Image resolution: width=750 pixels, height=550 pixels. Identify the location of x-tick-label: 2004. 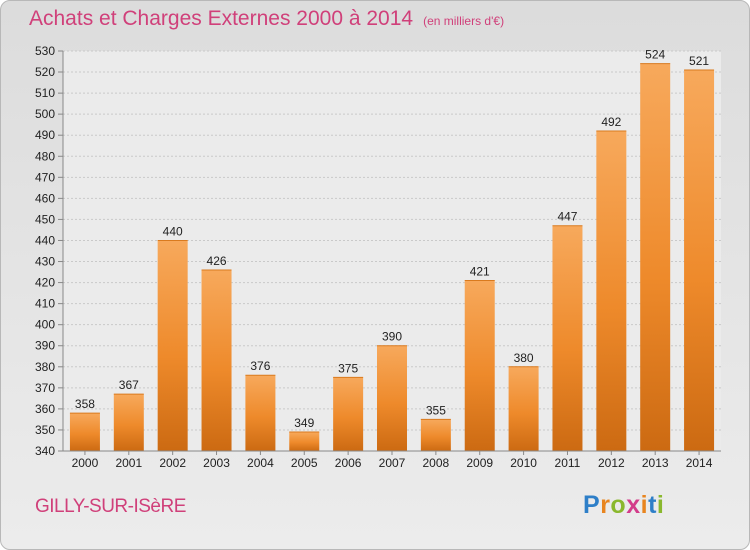
(260, 463).